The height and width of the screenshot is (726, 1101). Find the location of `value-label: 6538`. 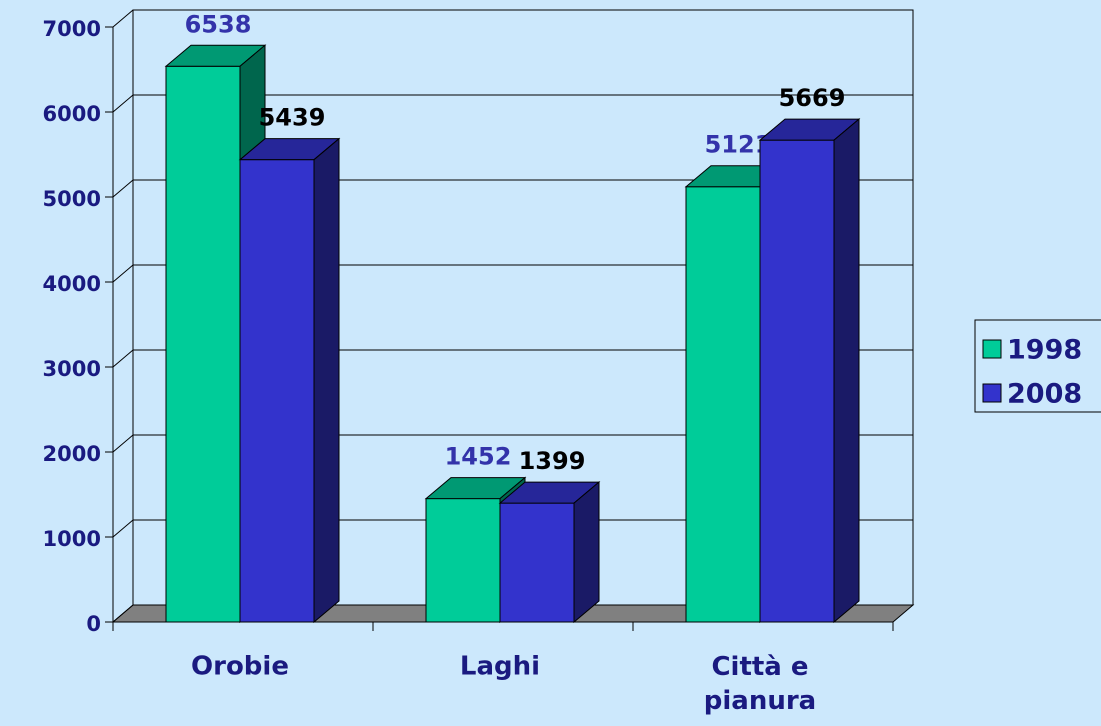

value-label: 6538 is located at coordinates (218, 24).